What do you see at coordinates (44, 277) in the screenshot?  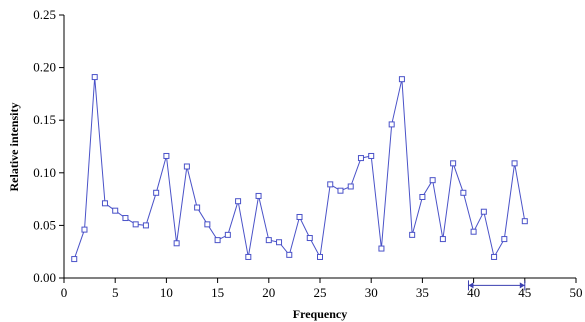 I see `y-tick-label: 0.00` at bounding box center [44, 277].